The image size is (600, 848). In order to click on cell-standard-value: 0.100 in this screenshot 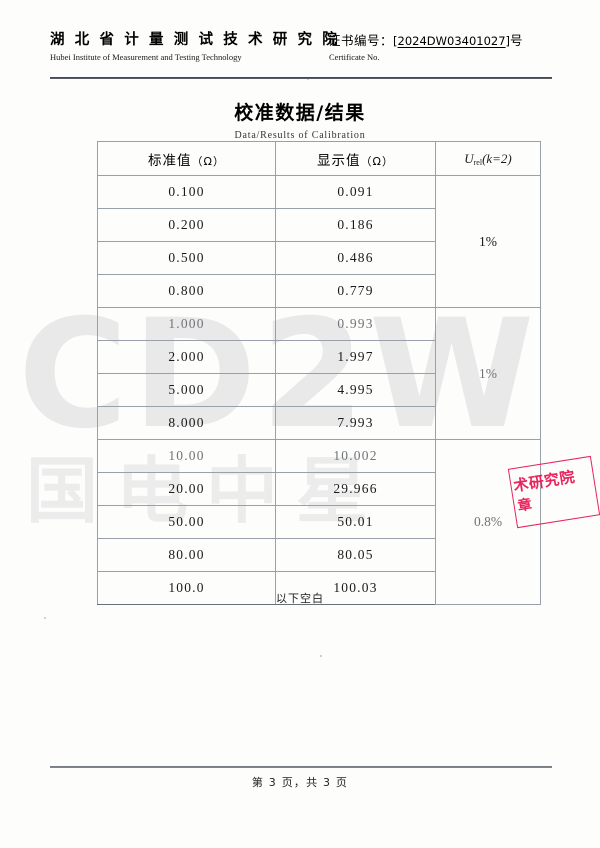, I will do `click(186, 192)`.